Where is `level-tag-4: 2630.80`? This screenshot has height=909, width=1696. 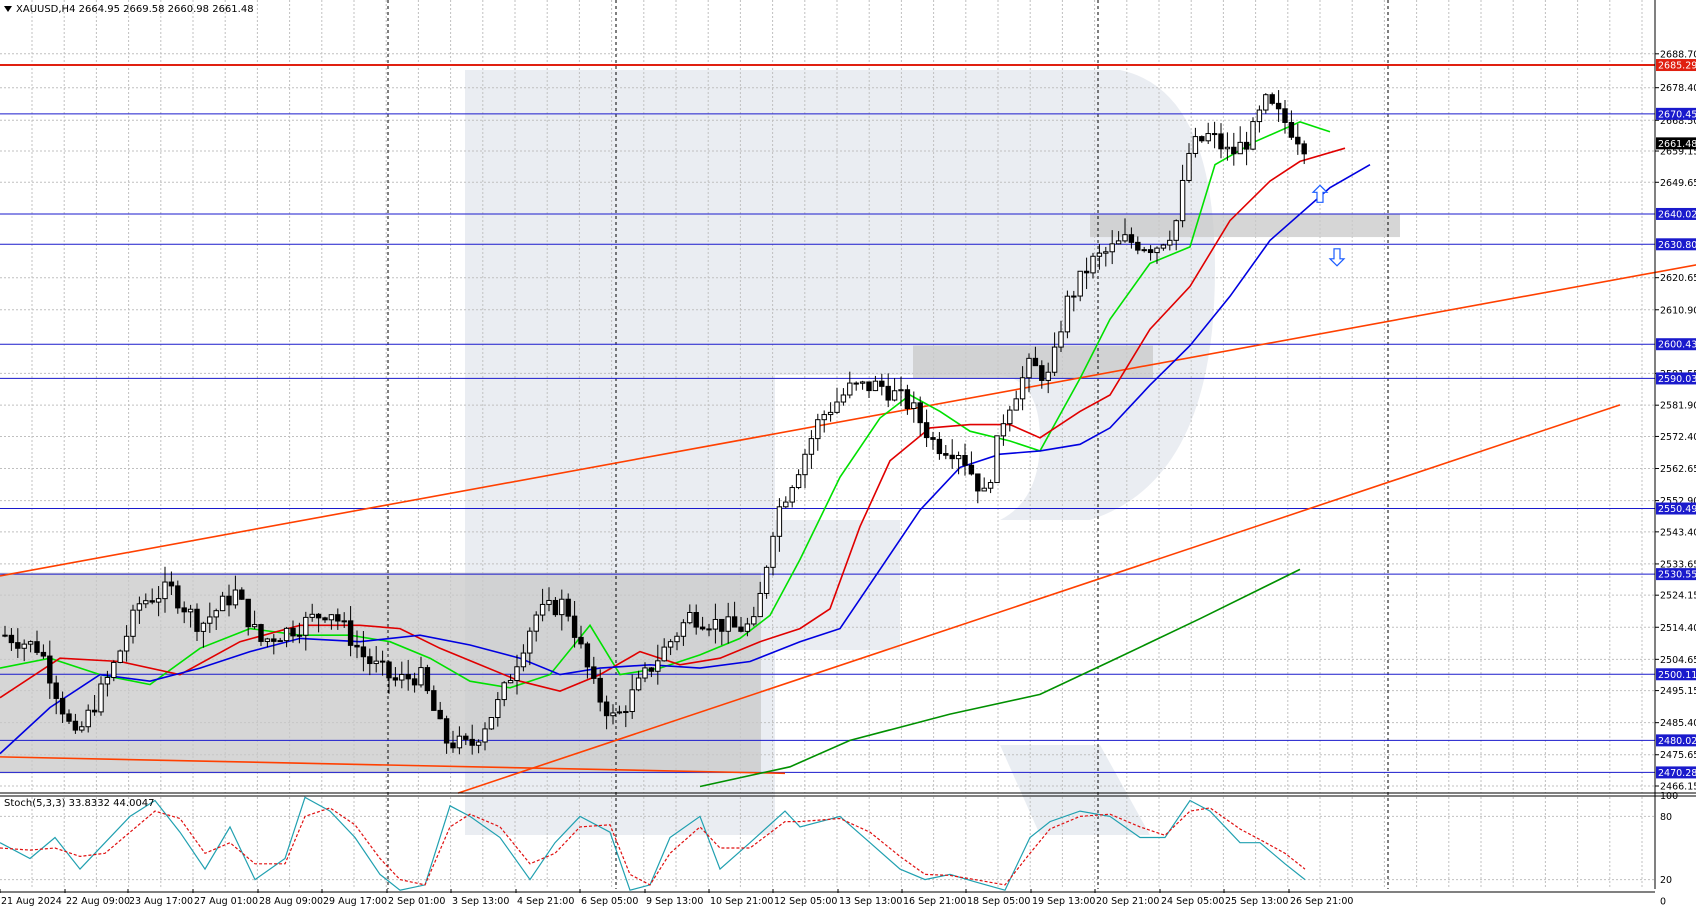 level-tag-4: 2630.80 is located at coordinates (1677, 245).